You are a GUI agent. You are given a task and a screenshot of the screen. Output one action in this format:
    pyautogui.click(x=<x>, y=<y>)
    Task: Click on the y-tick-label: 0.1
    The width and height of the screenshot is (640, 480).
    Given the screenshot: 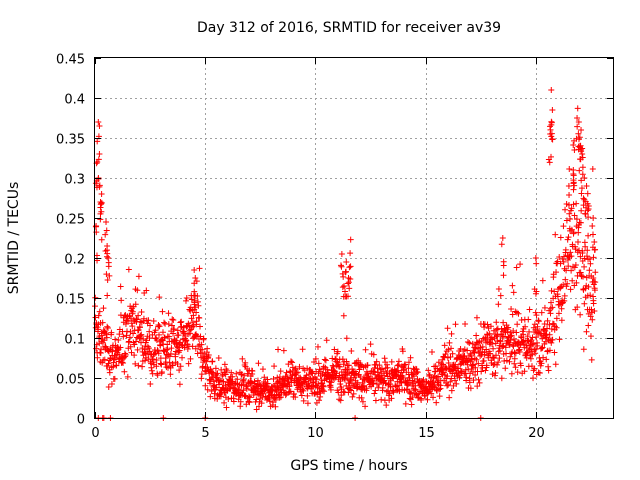 What is the action you would take?
    pyautogui.click(x=74, y=340)
    